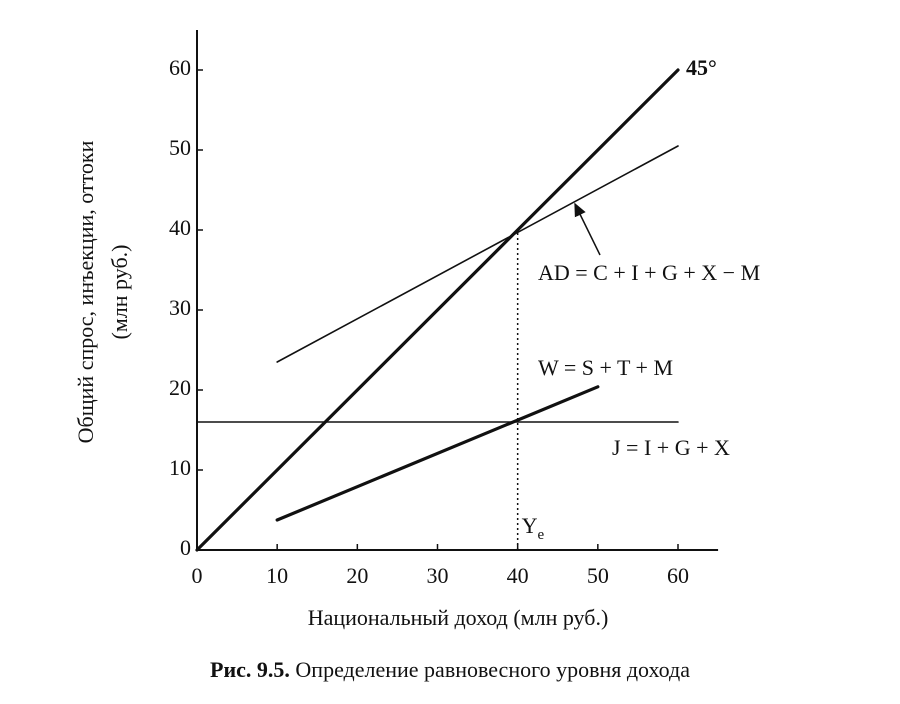 The width and height of the screenshot is (900, 704). I want to click on label-arrow, so click(587, 229).